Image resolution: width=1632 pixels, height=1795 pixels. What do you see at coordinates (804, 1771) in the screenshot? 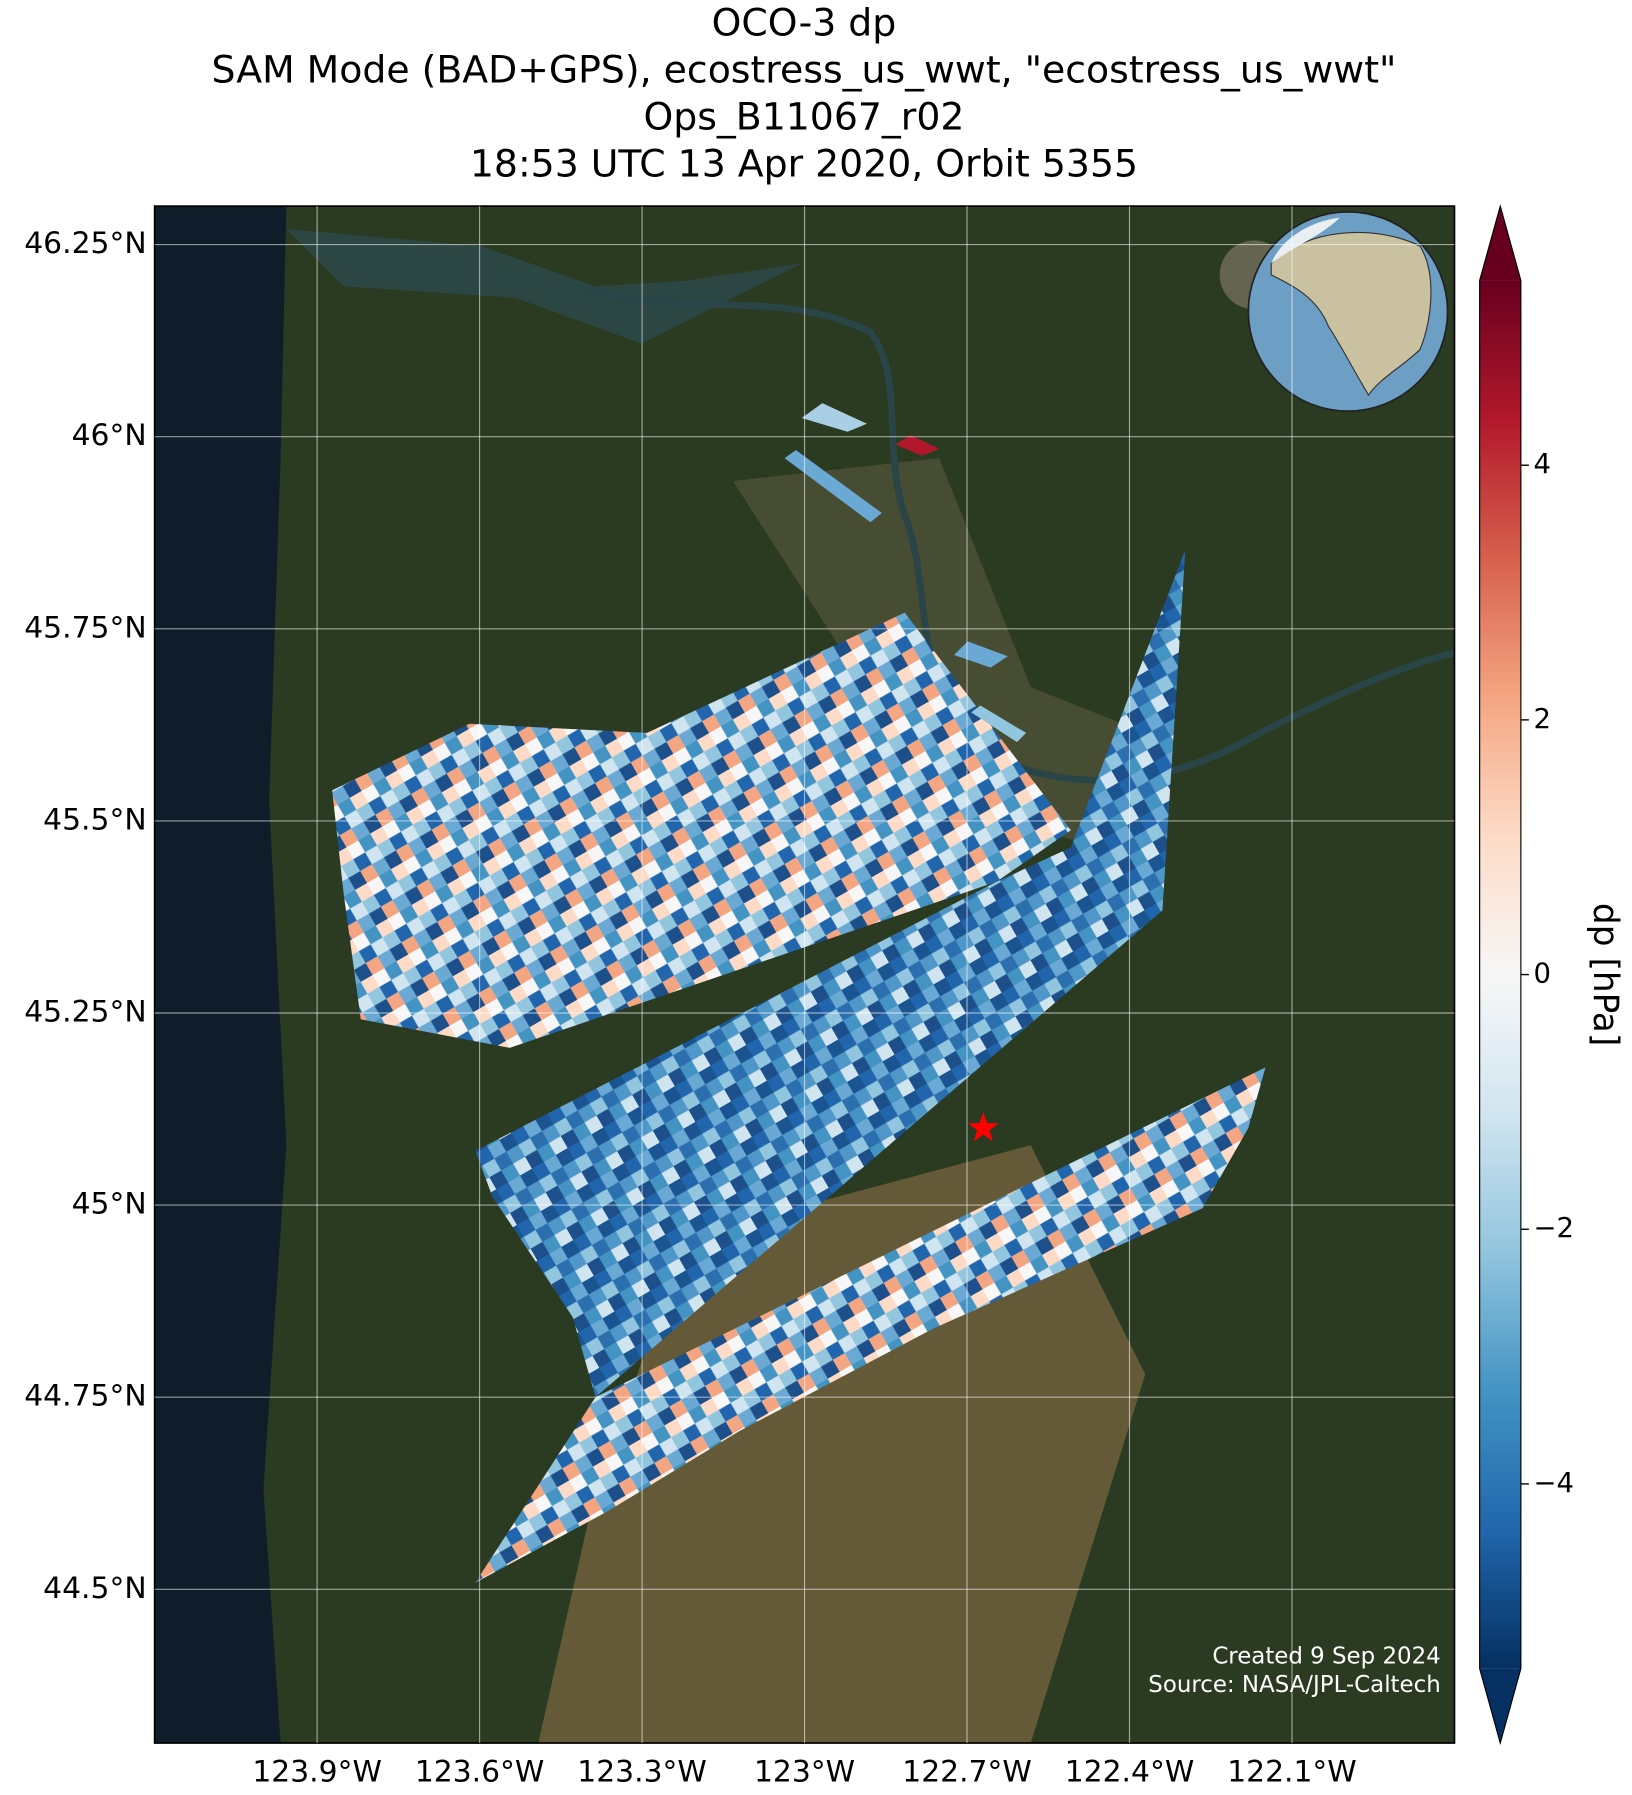
I see `x-tick-label: 123°W` at bounding box center [804, 1771].